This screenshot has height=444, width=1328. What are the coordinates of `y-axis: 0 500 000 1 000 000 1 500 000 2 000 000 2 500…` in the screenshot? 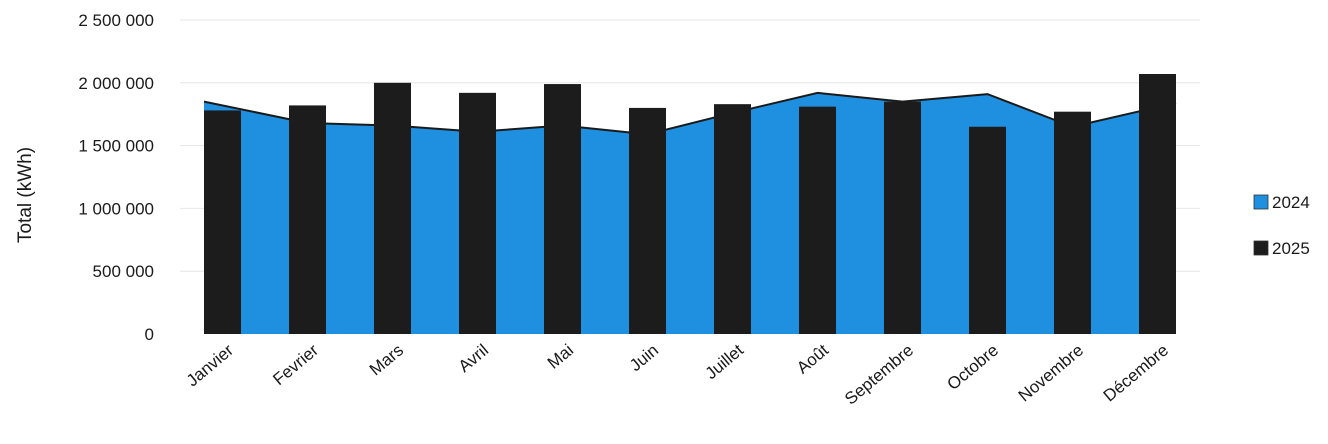 It's located at (116, 177).